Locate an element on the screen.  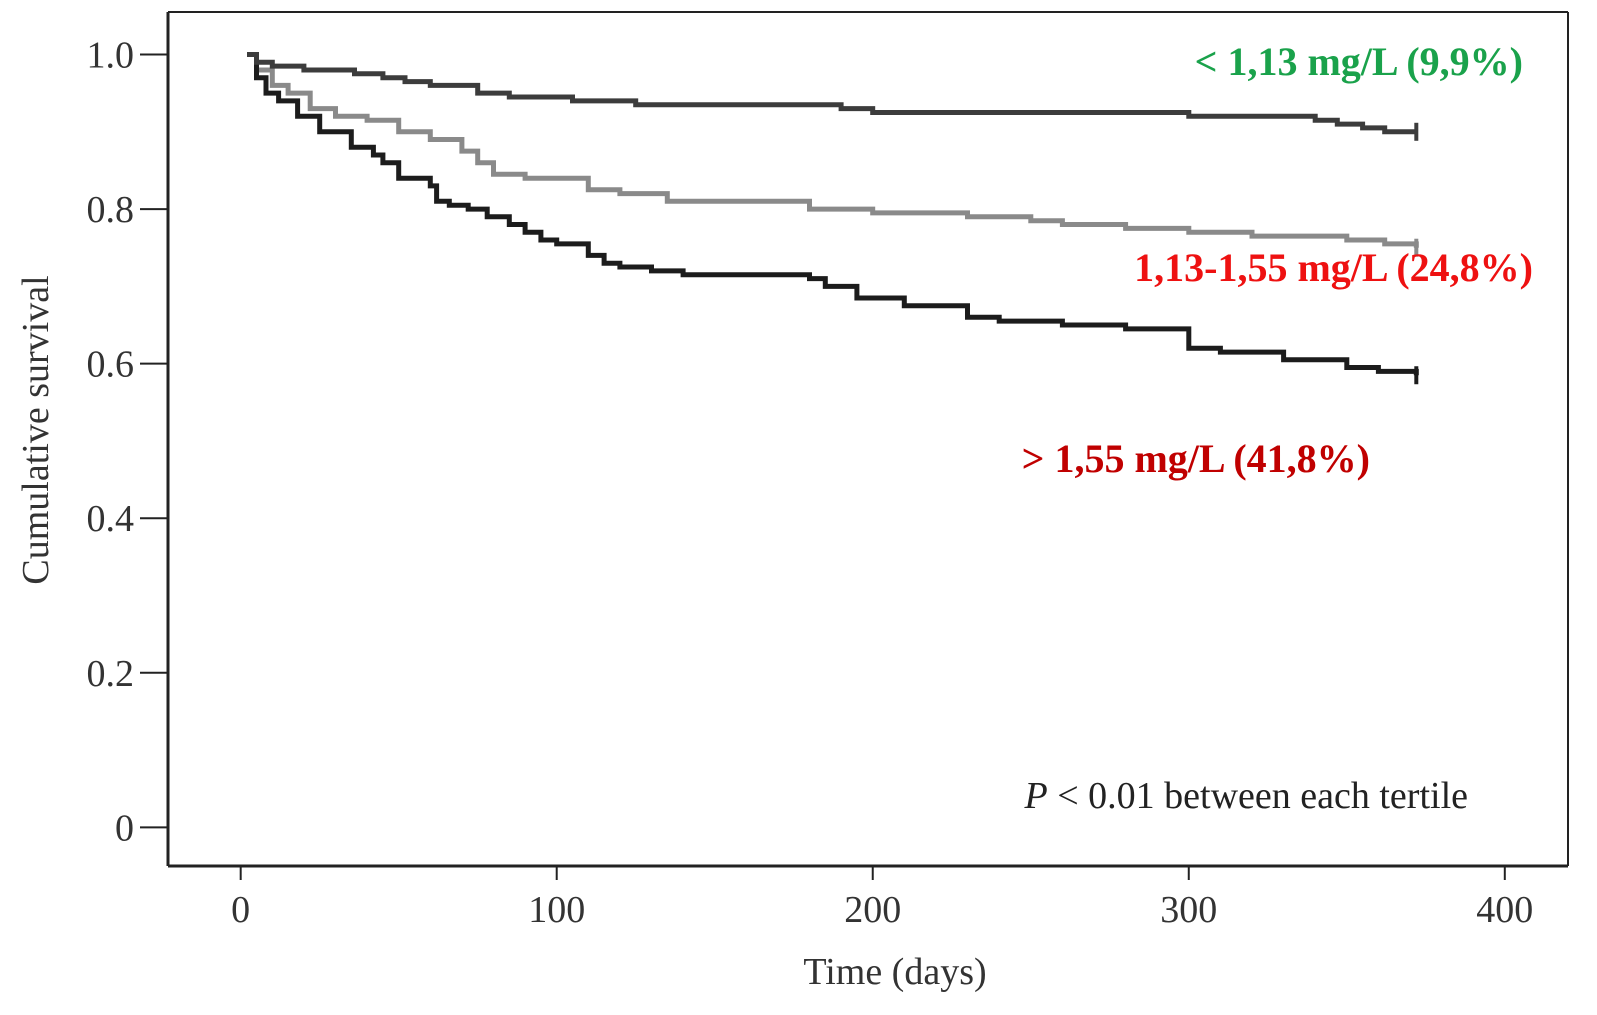
y-tick-label-0.4: 0.4 is located at coordinates (111, 519).